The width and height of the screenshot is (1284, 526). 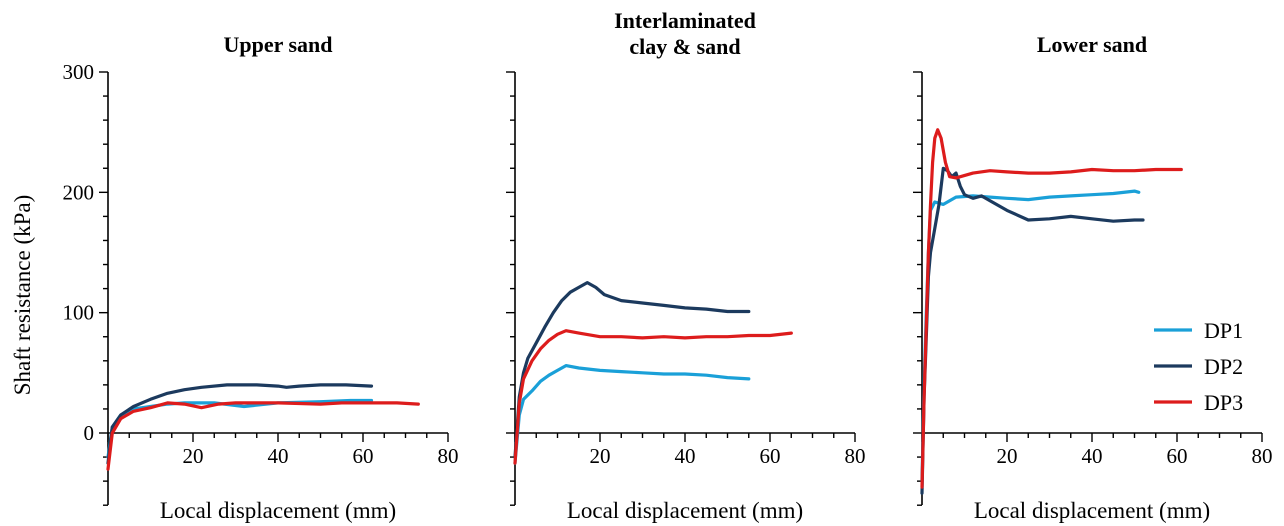 What do you see at coordinates (89, 433) in the screenshot?
I see `y-tick-label: 0` at bounding box center [89, 433].